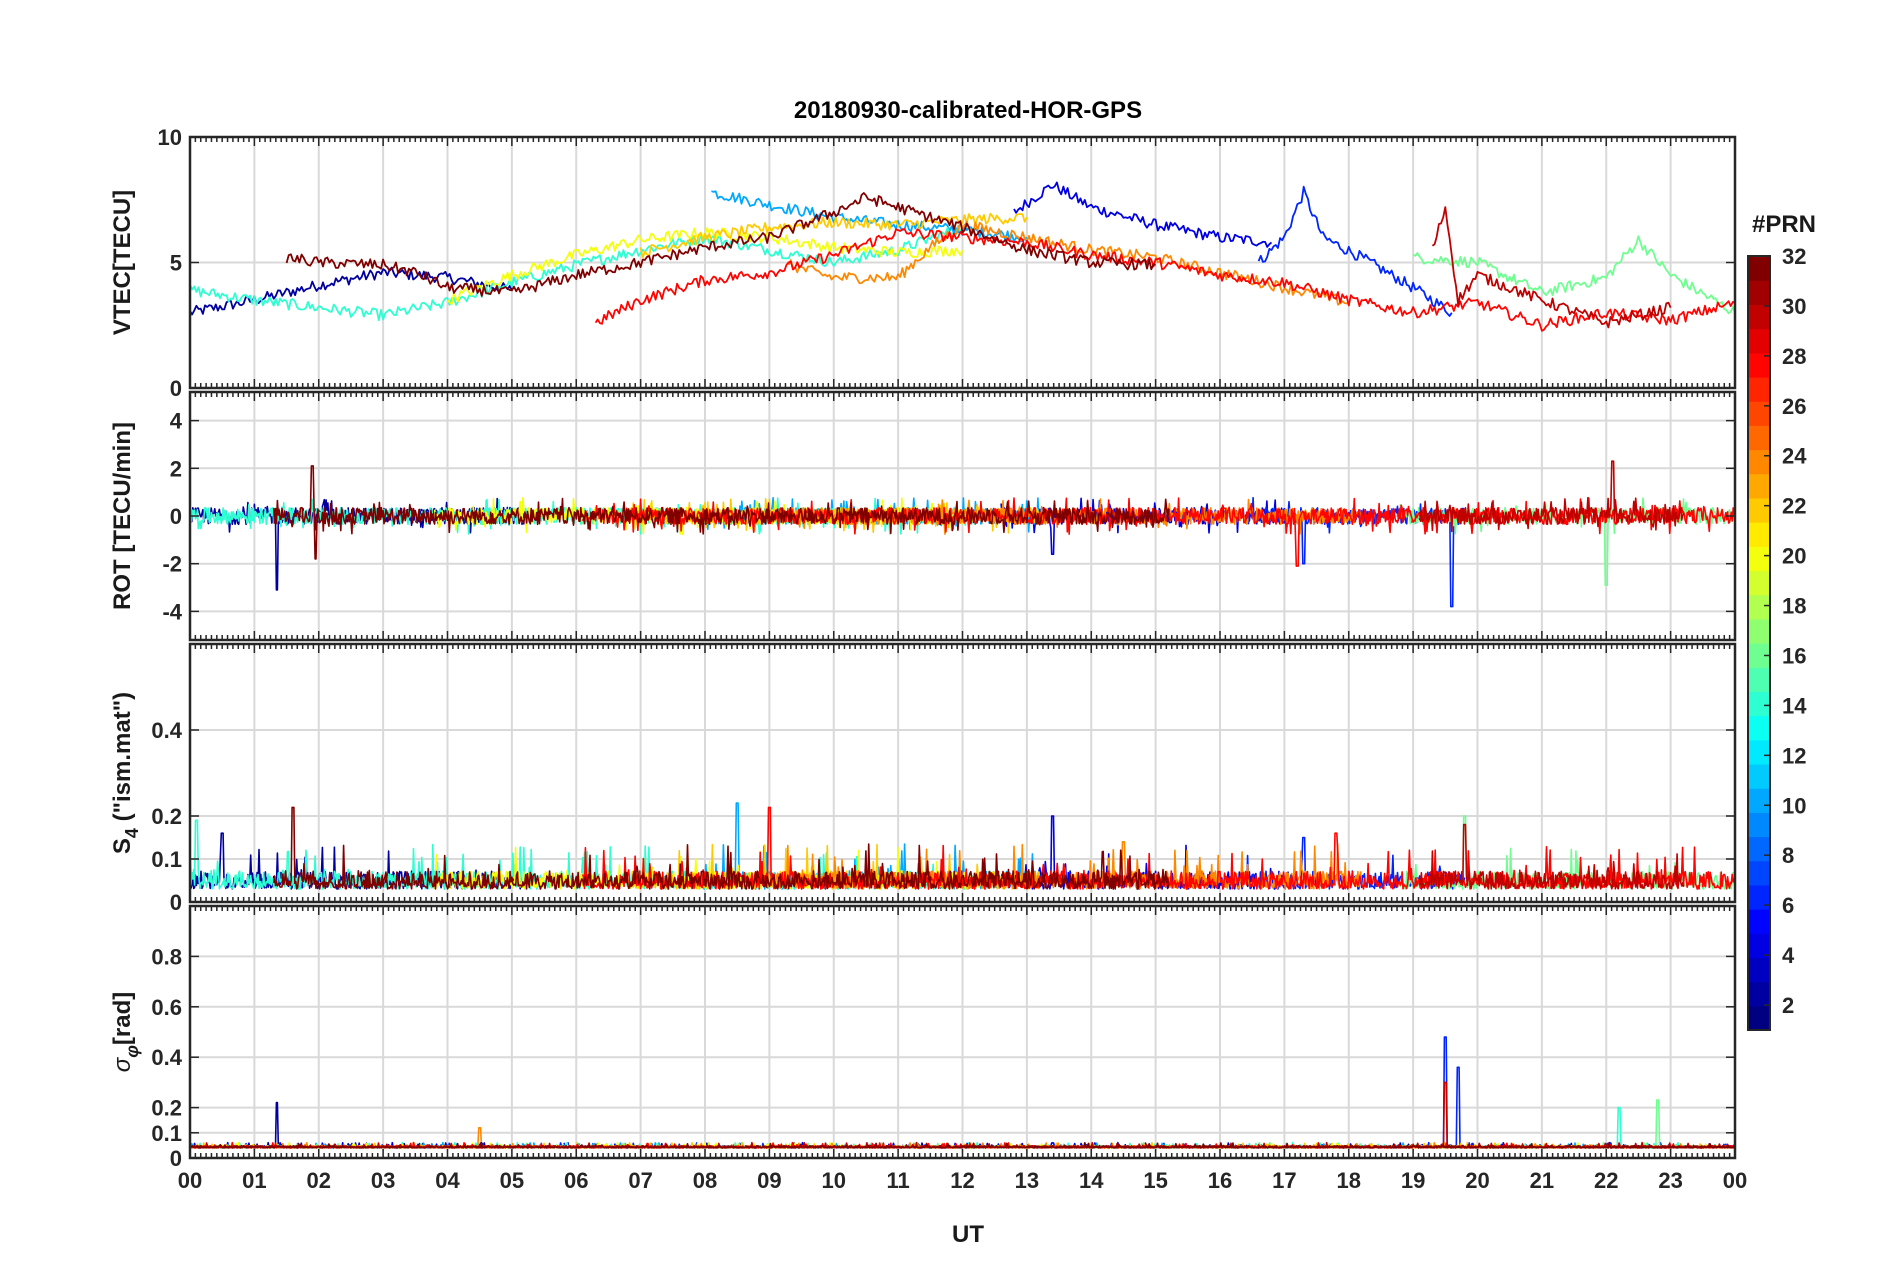  I want to click on x-tick-label: 03, so click(383, 1180).